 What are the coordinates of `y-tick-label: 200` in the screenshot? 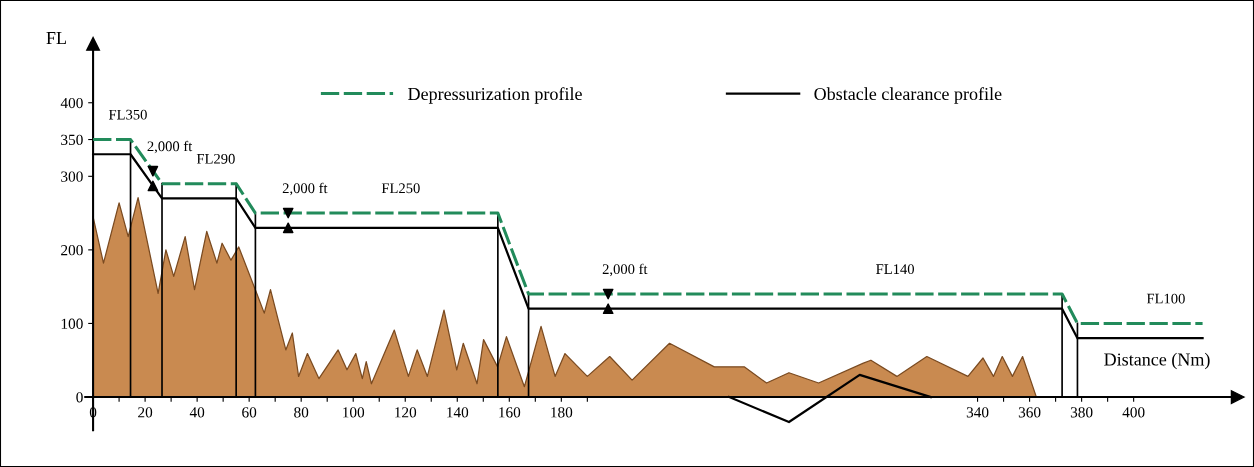 It's located at (72, 250).